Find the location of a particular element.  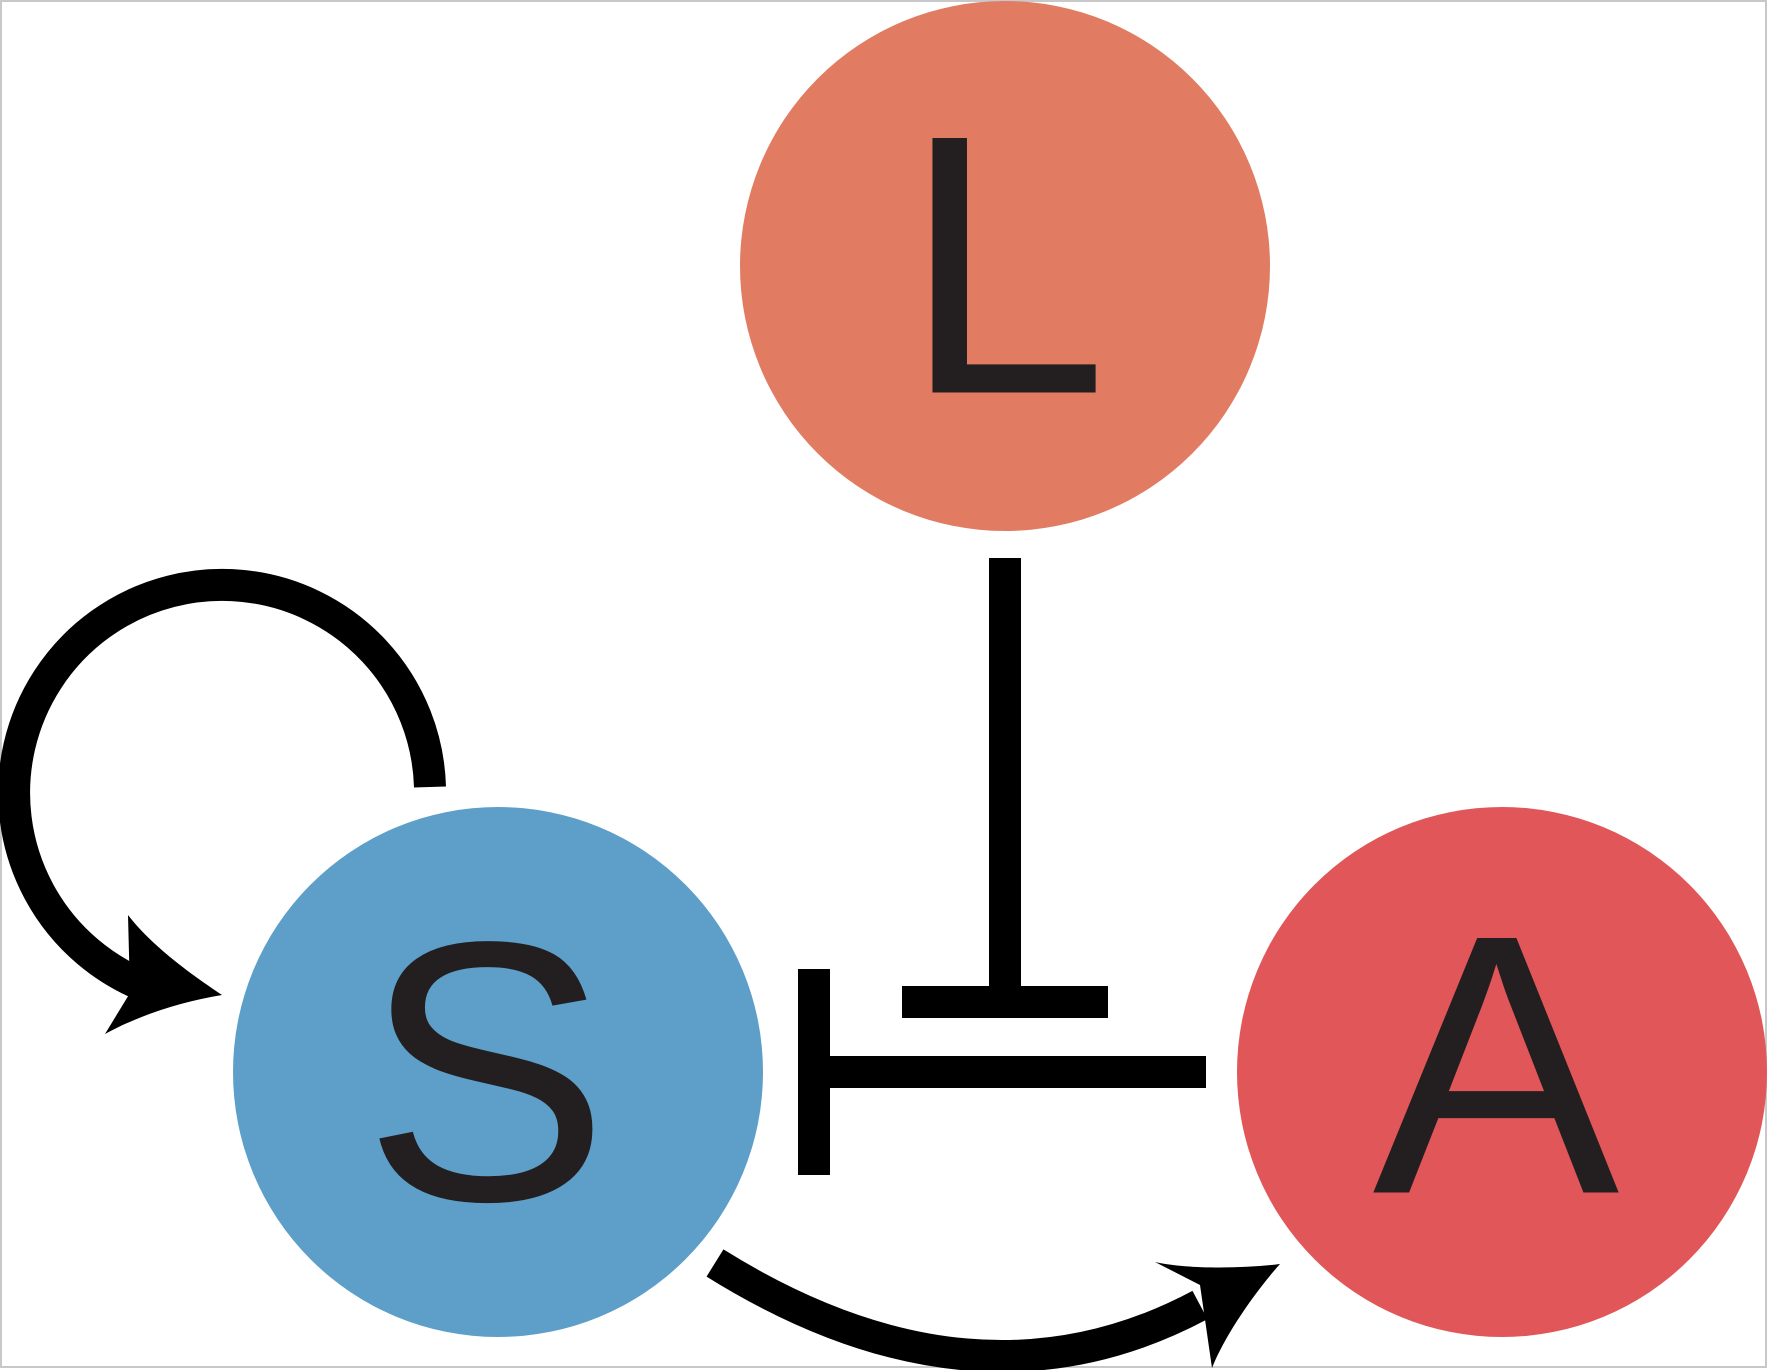

node-a-circle is located at coordinates (1502, 1072).